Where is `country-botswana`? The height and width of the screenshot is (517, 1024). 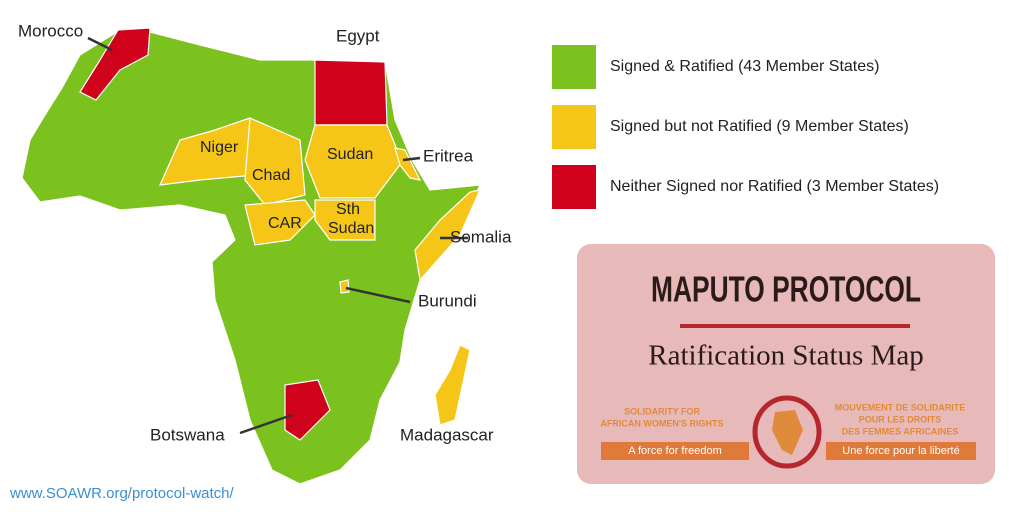 country-botswana is located at coordinates (307, 410).